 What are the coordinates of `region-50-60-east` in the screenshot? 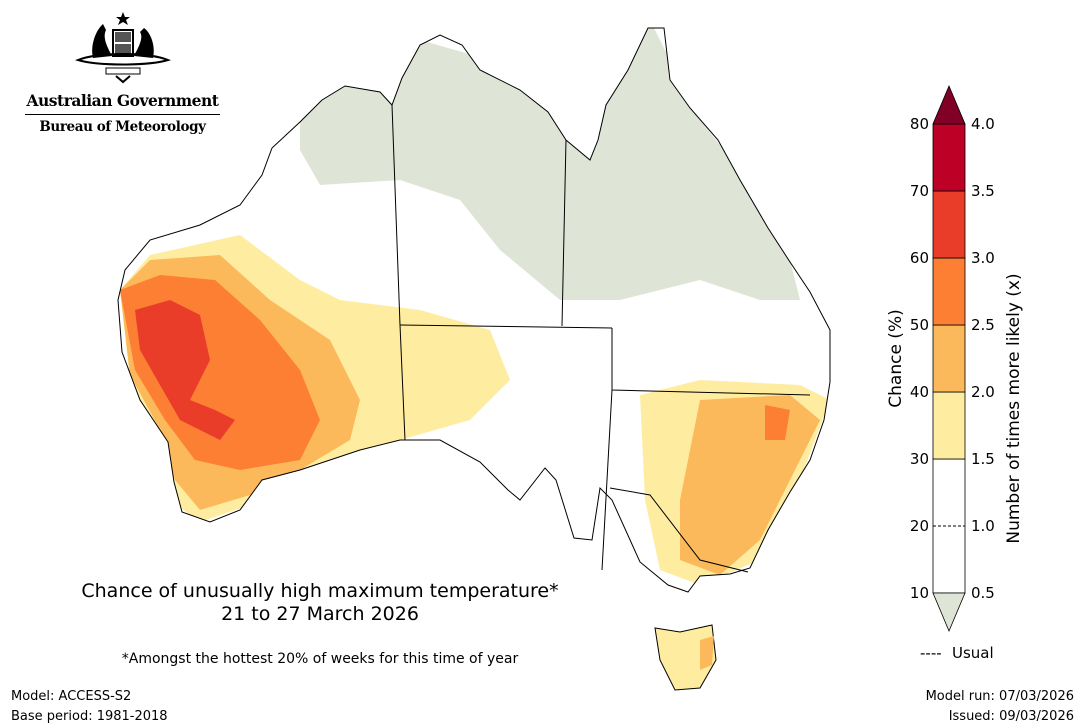 It's located at (777, 422).